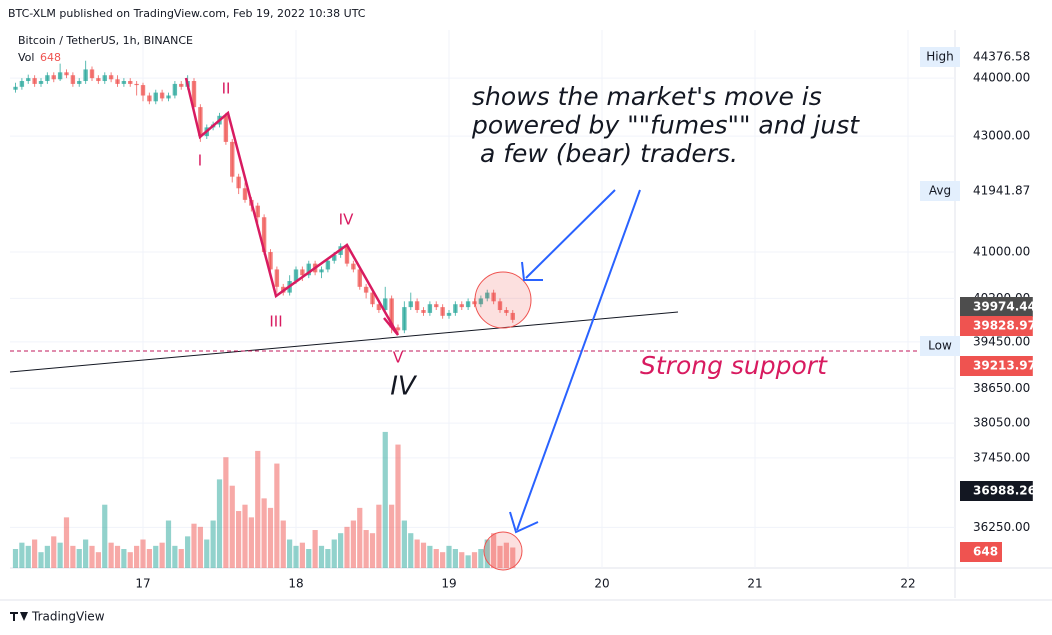 The height and width of the screenshot is (635, 1052). What do you see at coordinates (1001, 252) in the screenshot?
I see `y-tick-label: 41000.00` at bounding box center [1001, 252].